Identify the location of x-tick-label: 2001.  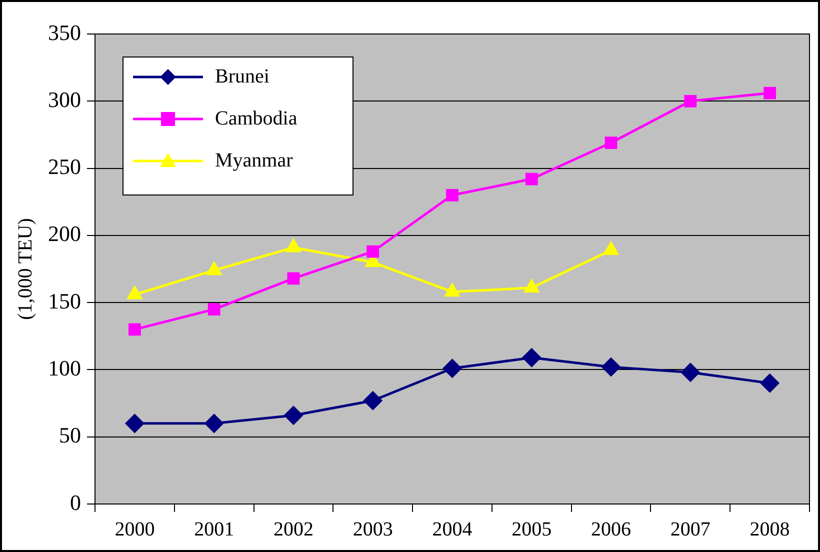
(214, 529).